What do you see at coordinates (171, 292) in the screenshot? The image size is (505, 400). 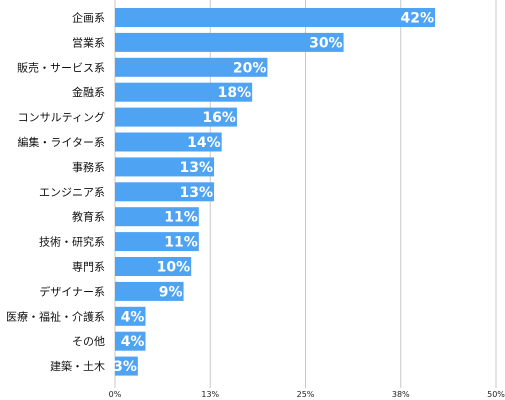 I see `data-label: 9%` at bounding box center [171, 292].